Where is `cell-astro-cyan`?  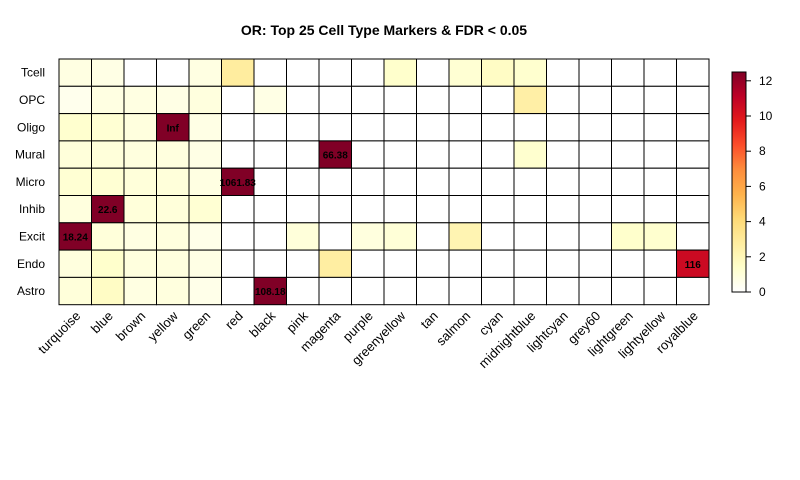
cell-astro-cyan is located at coordinates (498, 291).